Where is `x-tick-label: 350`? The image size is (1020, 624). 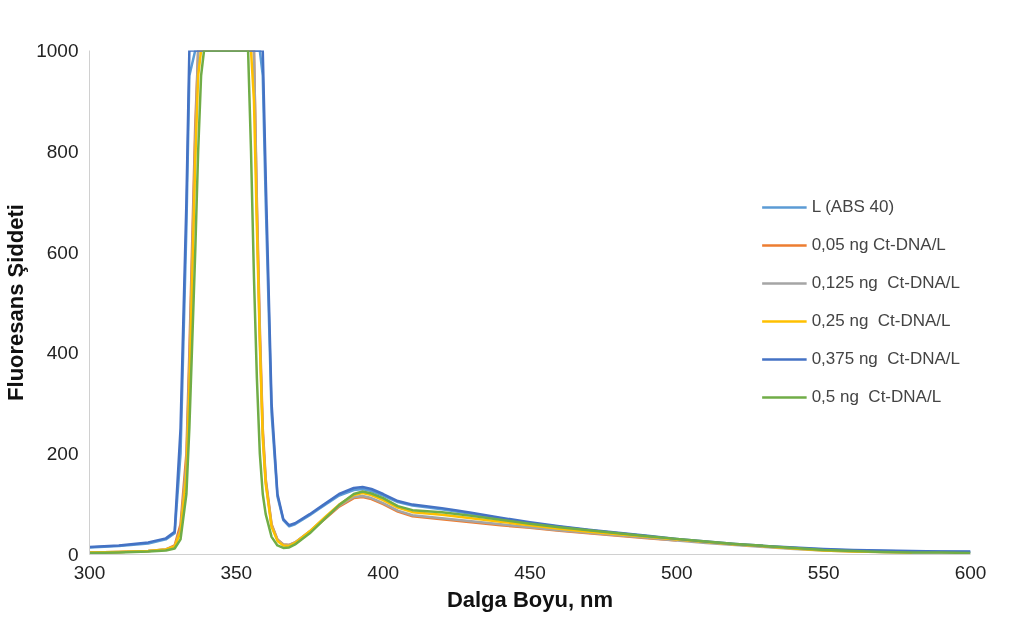 x-tick-label: 350 is located at coordinates (236, 572).